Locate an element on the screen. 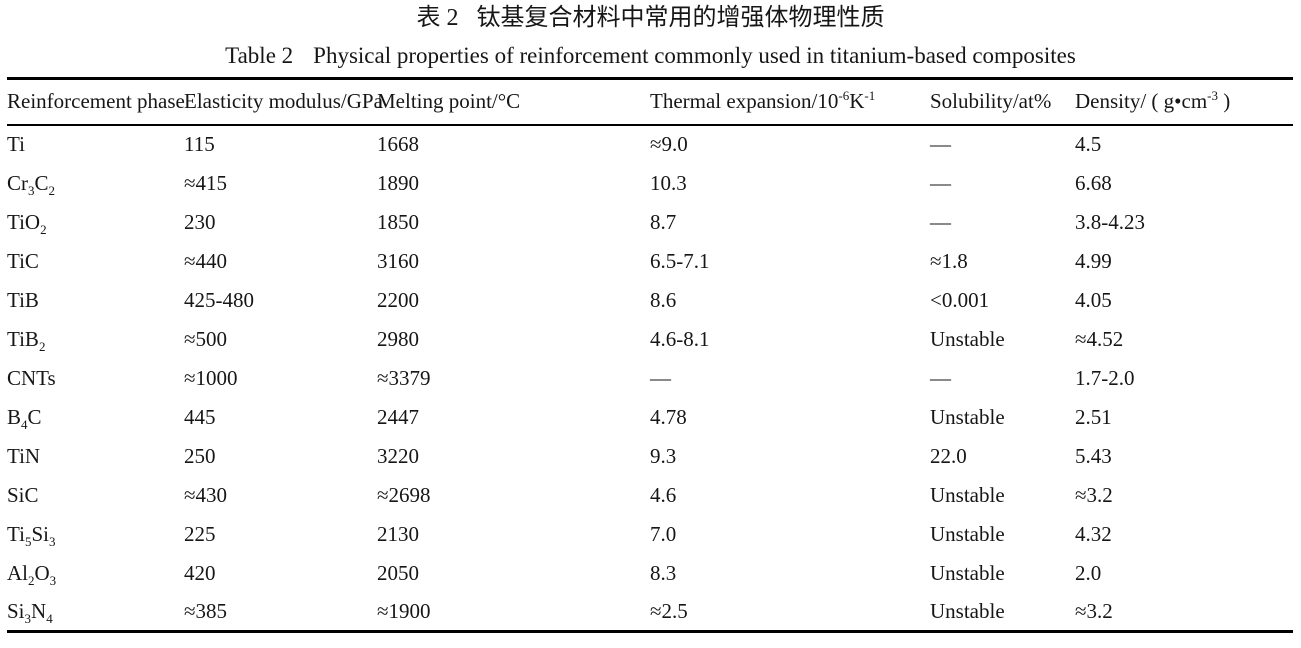 The height and width of the screenshot is (648, 1301). cell-melting_point: ≈1900 is located at coordinates (404, 610).